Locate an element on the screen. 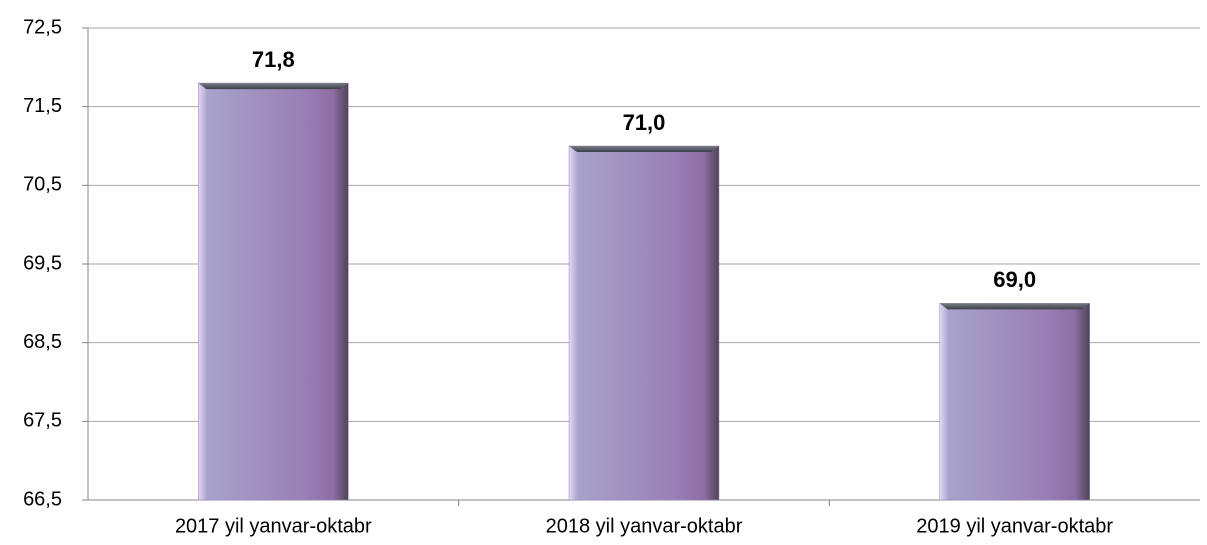  y-tick-label: 70,5 is located at coordinates (42, 185).